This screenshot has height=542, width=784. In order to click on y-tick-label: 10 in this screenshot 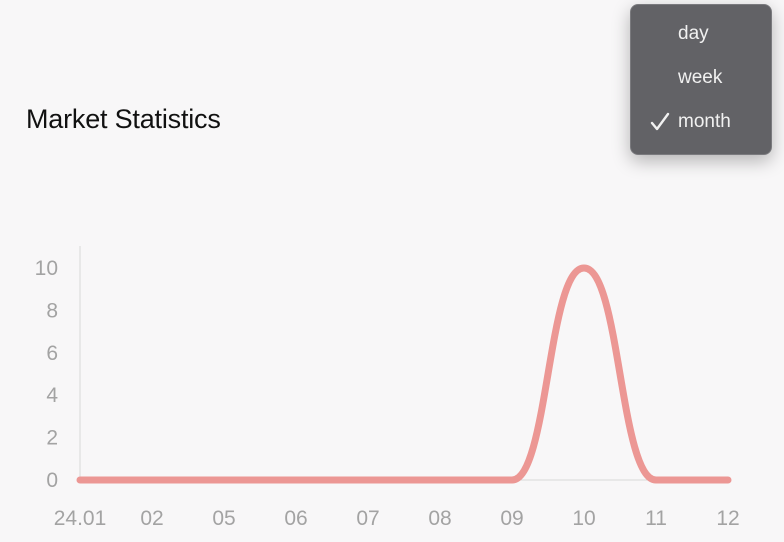, I will do `click(46, 268)`.